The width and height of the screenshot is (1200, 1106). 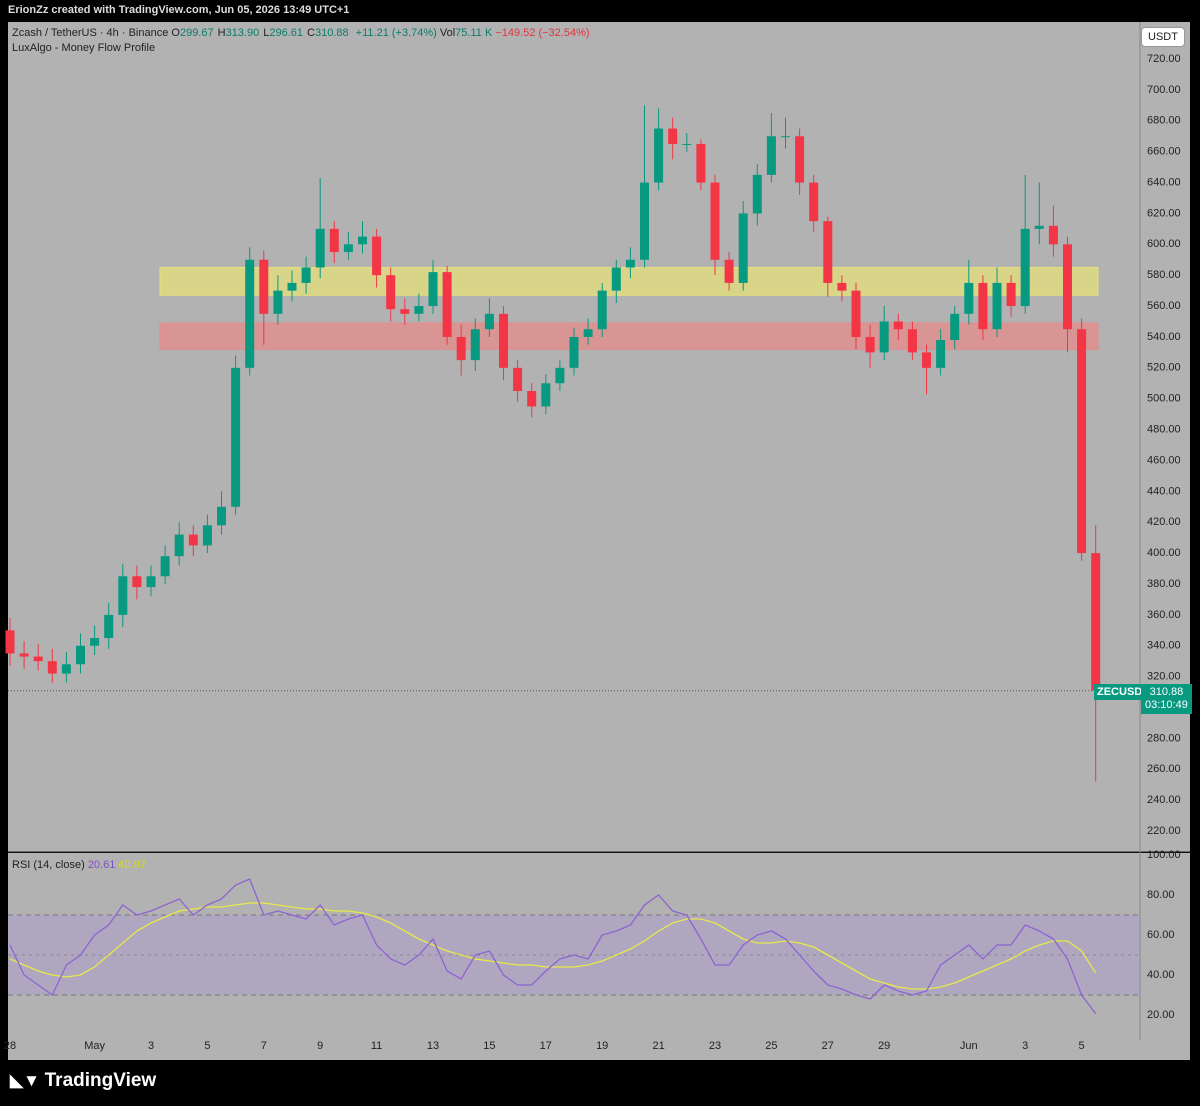 What do you see at coordinates (969, 1046) in the screenshot?
I see `x-tick-label: Jun` at bounding box center [969, 1046].